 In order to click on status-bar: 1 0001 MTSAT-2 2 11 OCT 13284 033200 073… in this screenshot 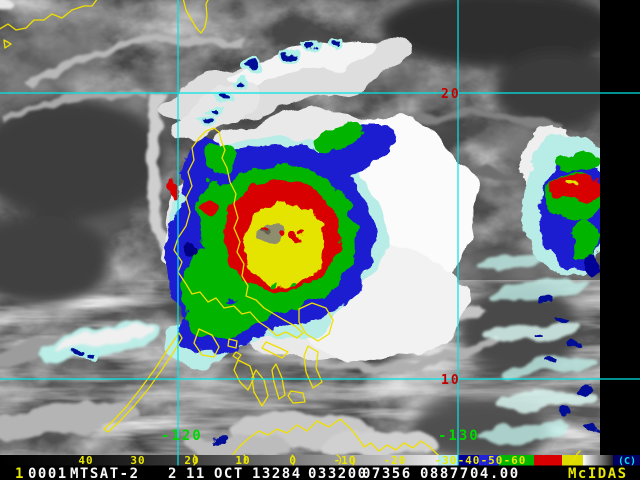, I will do `click(321, 473)`.